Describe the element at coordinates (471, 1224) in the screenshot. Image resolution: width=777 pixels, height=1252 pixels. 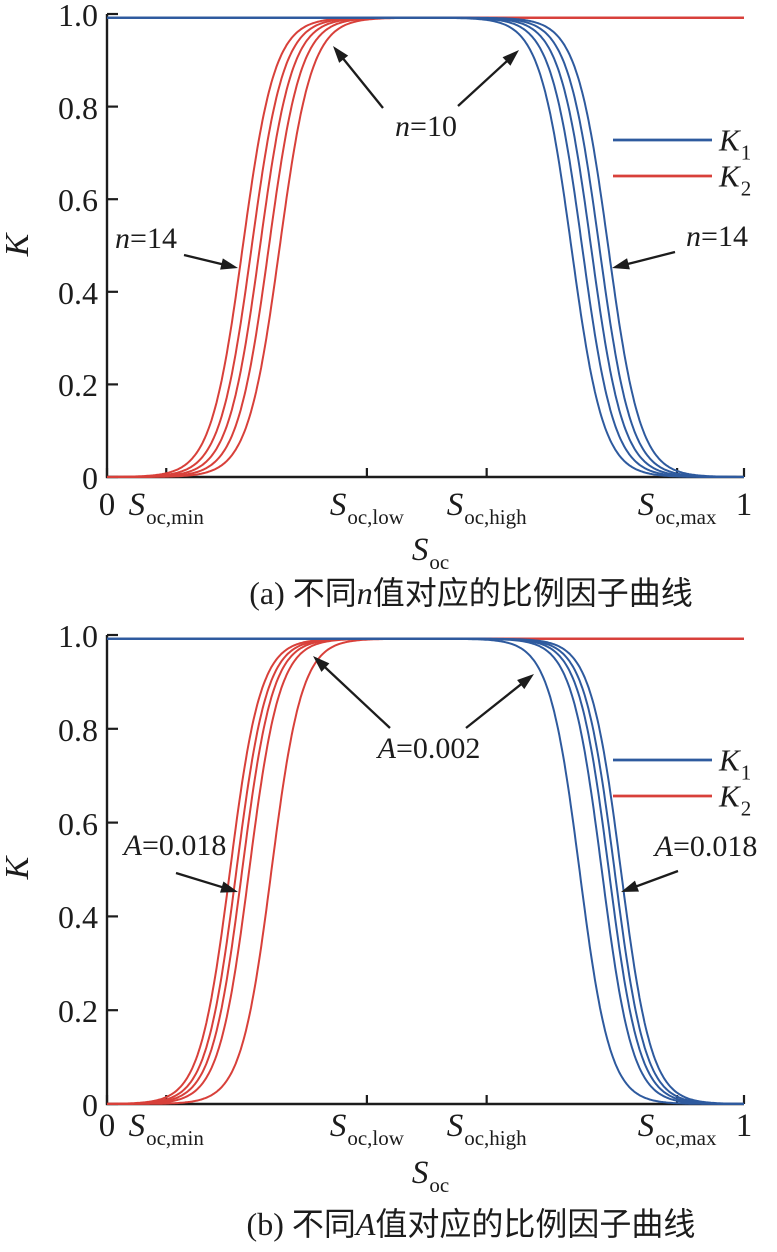
I see `caption-b: (b) 不同A值对应的比例因子曲线` at that location.